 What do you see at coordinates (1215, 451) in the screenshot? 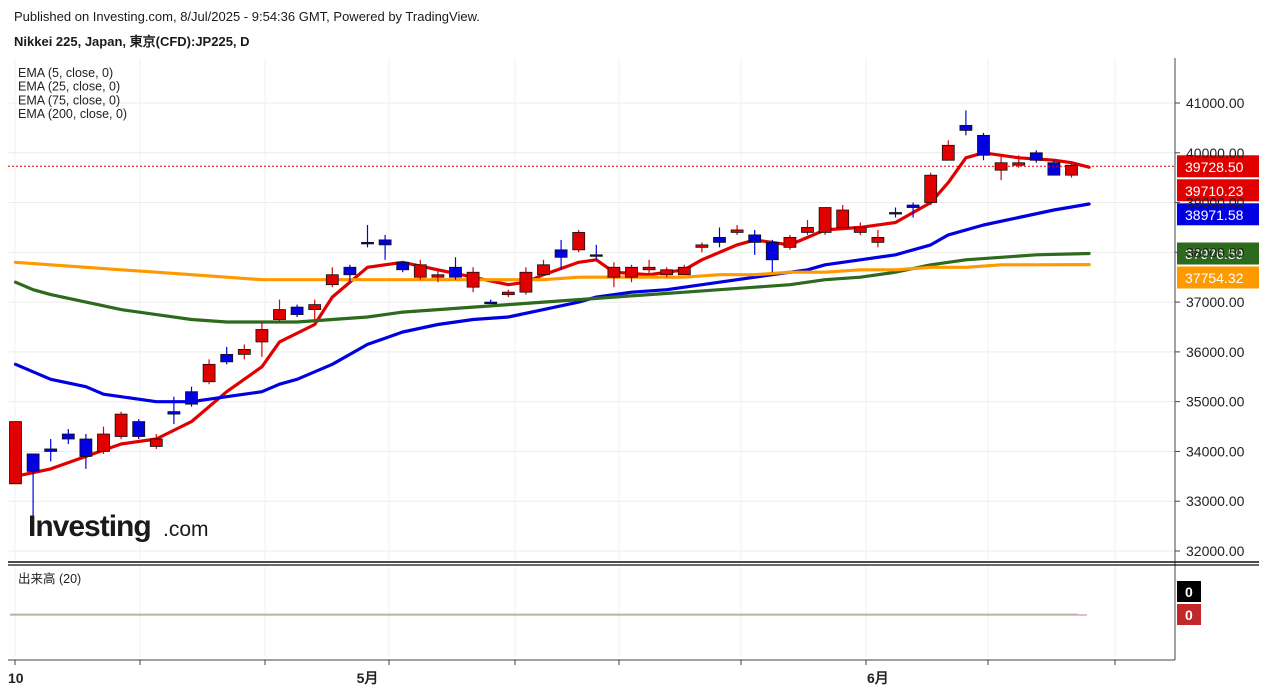
I see `y-tick-label: 34000.00` at bounding box center [1215, 451].